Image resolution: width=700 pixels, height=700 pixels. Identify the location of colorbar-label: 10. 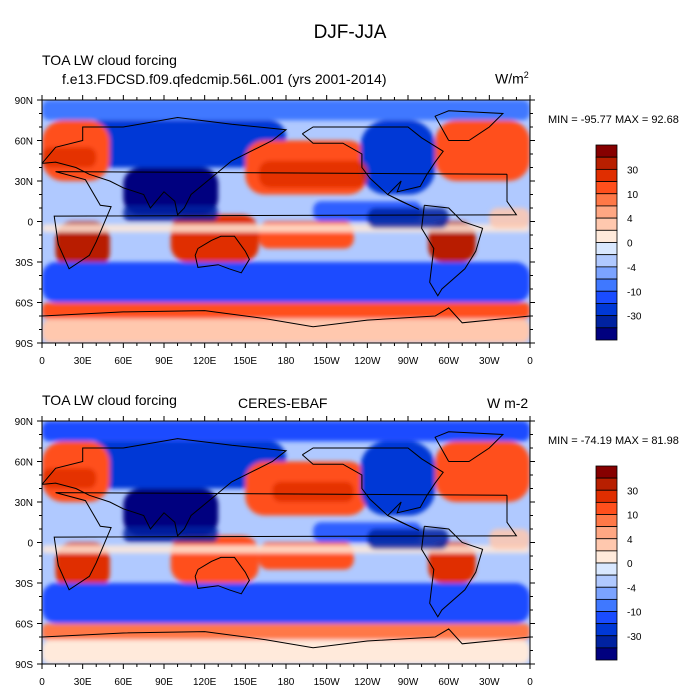
(633, 195).